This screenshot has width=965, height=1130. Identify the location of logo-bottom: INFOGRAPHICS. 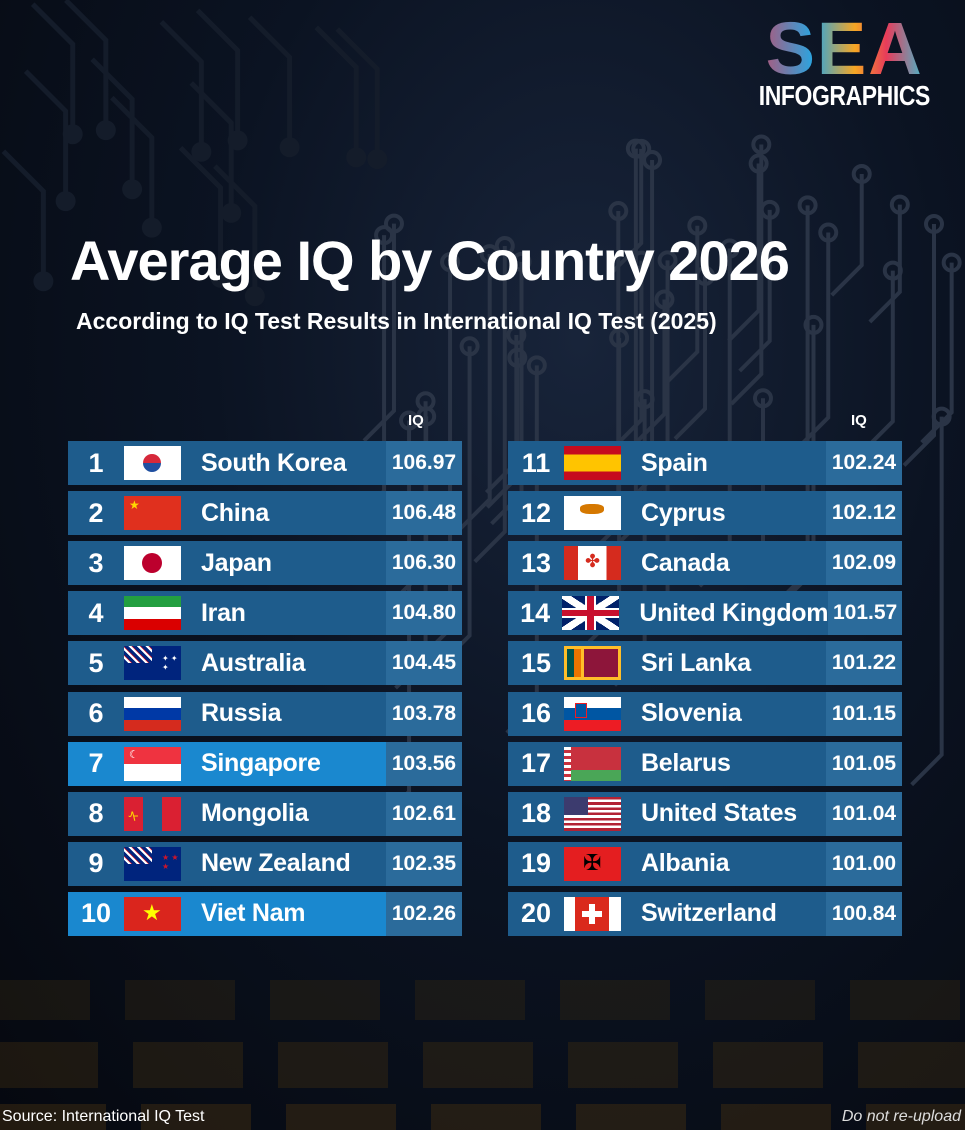
(845, 95).